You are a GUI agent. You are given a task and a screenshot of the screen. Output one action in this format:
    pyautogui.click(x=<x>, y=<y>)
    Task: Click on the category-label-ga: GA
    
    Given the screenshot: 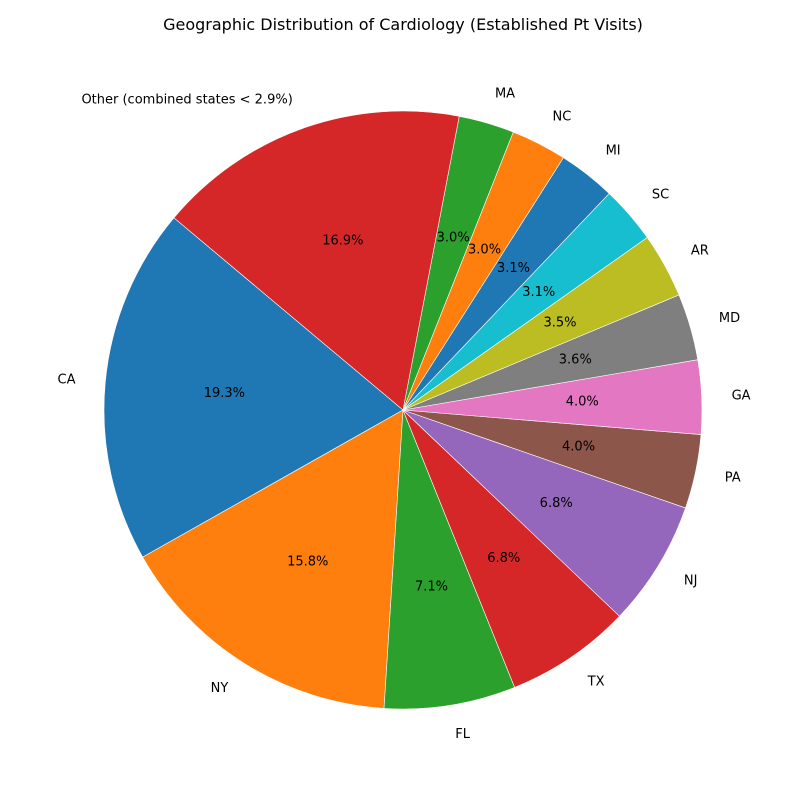 What is the action you would take?
    pyautogui.click(x=741, y=395)
    